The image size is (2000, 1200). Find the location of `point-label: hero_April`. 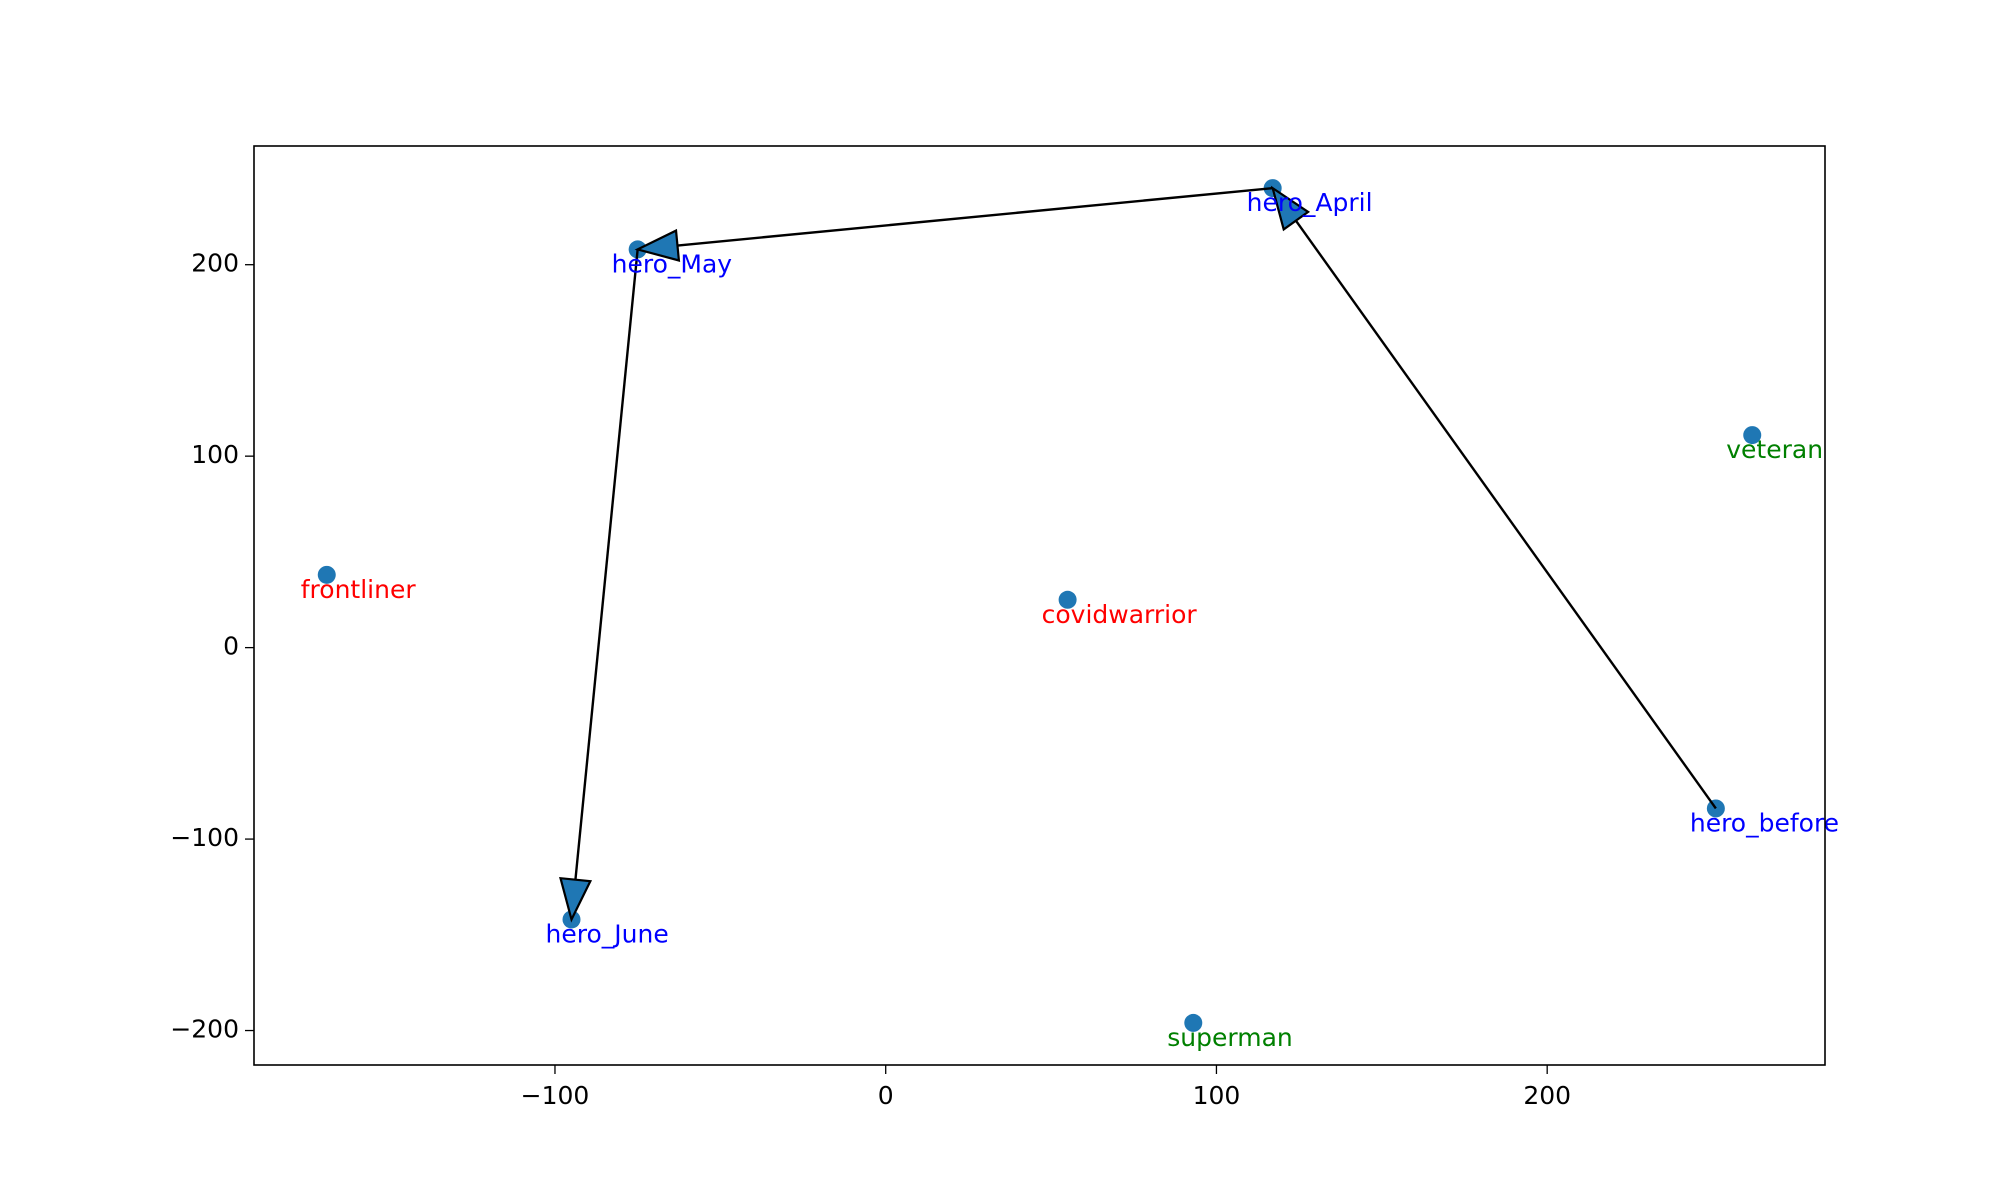

point-label: hero_April is located at coordinates (1310, 202).